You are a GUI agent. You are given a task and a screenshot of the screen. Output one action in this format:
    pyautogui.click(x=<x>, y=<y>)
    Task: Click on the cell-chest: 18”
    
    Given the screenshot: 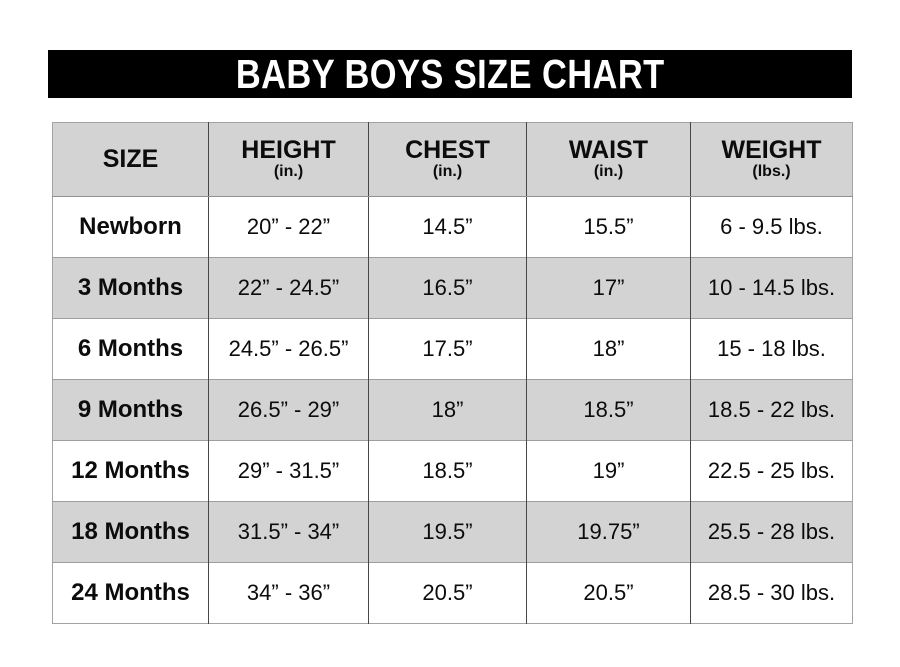 What is the action you would take?
    pyautogui.click(x=447, y=410)
    